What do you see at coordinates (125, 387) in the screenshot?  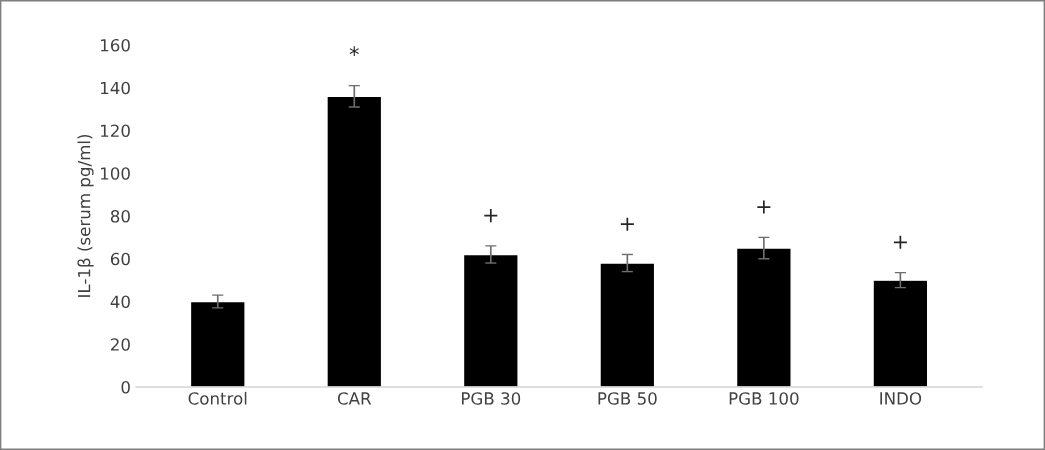 I see `y-tick-label: 0` at bounding box center [125, 387].